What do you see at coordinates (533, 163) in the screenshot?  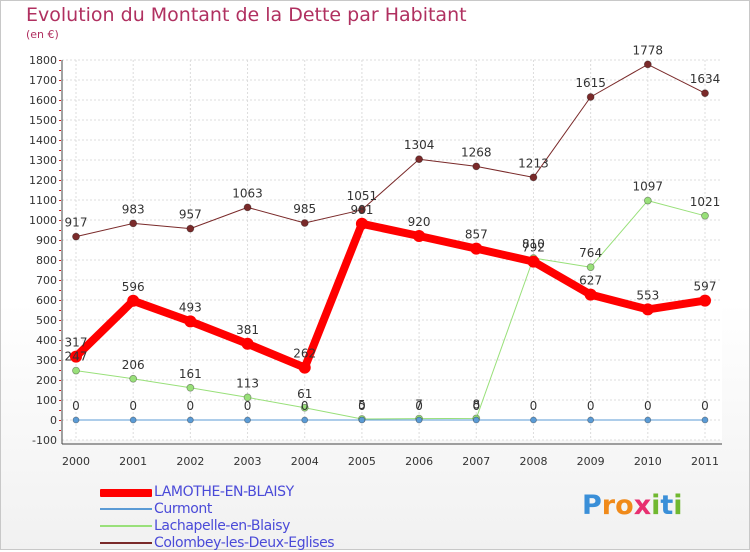 I see `data-label-3: 1213` at bounding box center [533, 163].